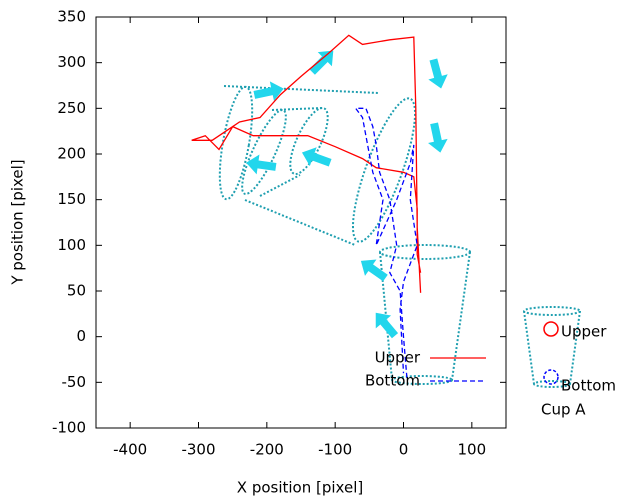 The height and width of the screenshot is (502, 629). Describe the element at coordinates (81, 336) in the screenshot. I see `y-tick-label: 0` at that location.